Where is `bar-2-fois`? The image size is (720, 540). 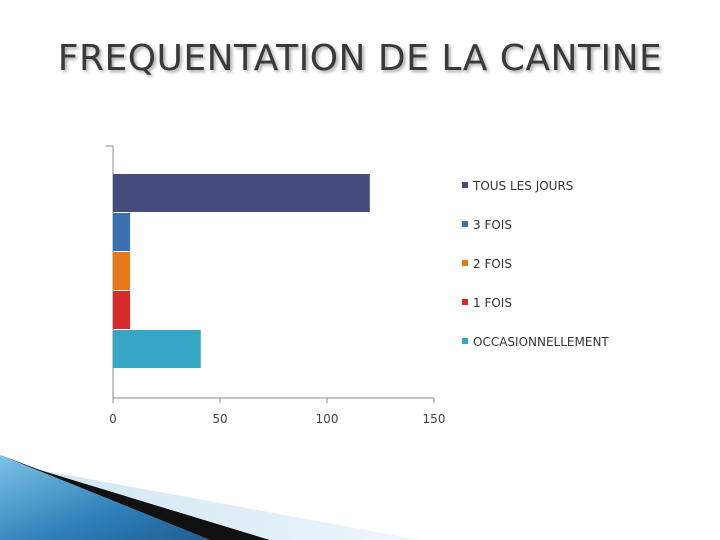
bar-2-fois is located at coordinates (122, 271).